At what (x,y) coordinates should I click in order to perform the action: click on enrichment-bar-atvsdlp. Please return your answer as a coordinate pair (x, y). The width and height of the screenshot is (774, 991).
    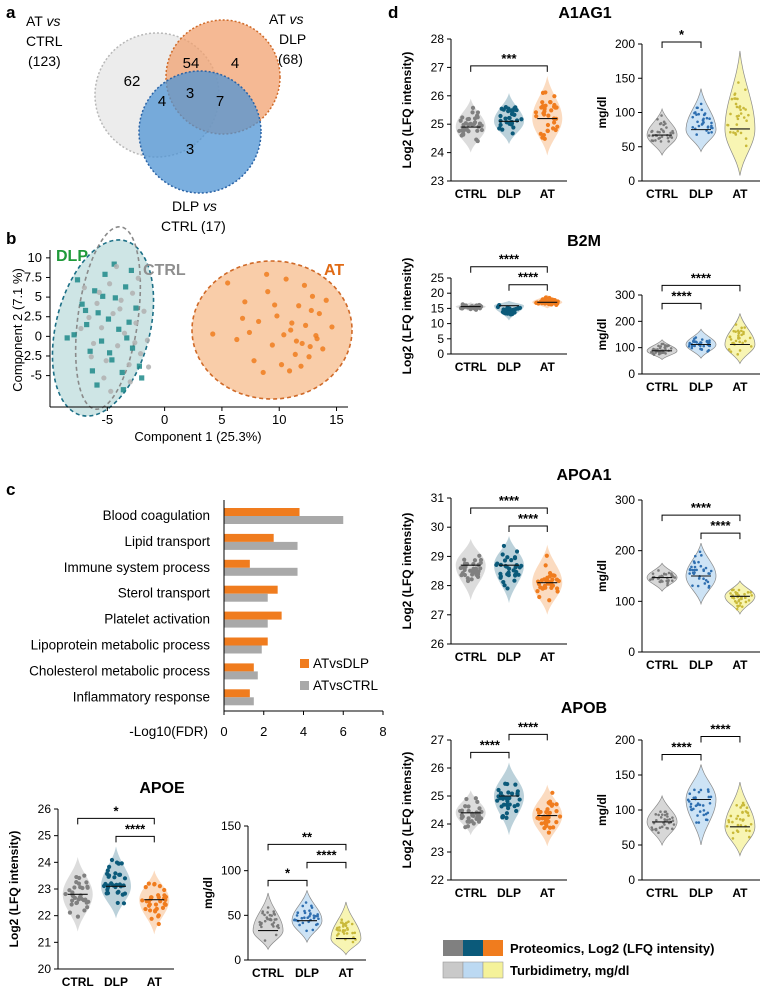
    Looking at the image, I should click on (246, 641).